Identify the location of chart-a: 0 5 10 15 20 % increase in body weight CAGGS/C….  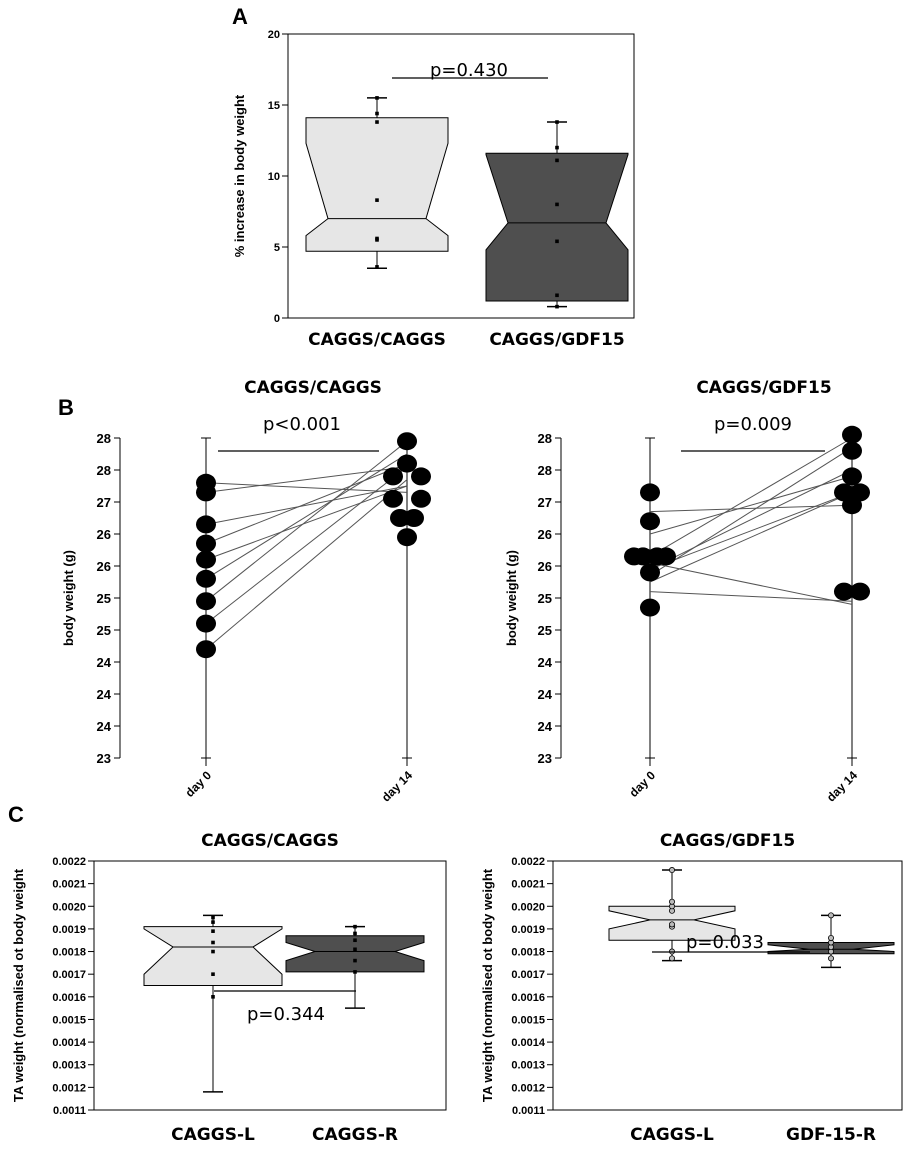
(433, 189).